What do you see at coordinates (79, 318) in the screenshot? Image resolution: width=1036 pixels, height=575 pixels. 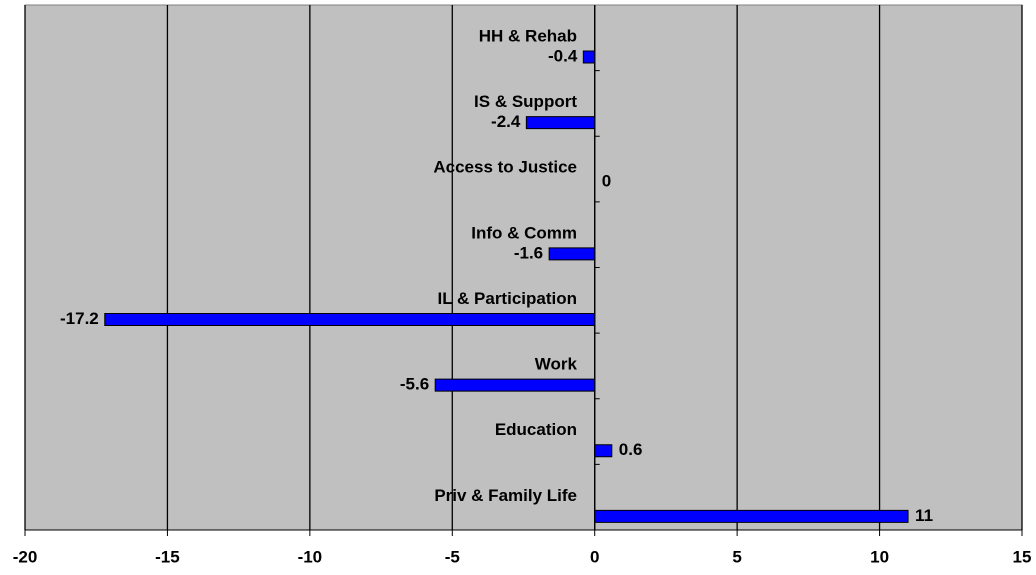 I see `value-label: -17.2` at bounding box center [79, 318].